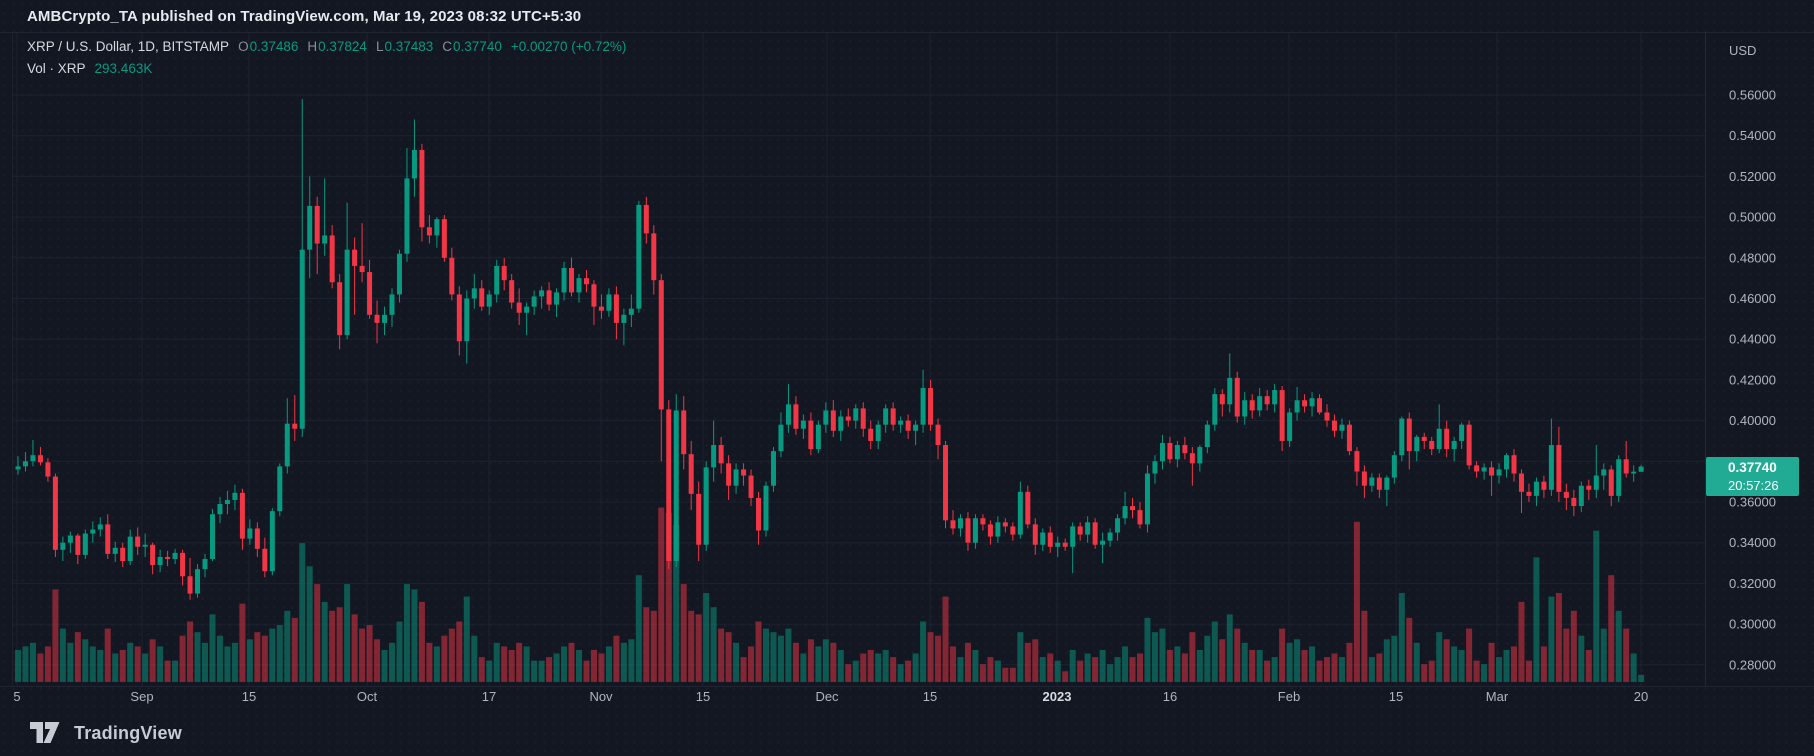  Describe the element at coordinates (1752, 95) in the screenshot. I see `svg-text: 0.56000` at that location.